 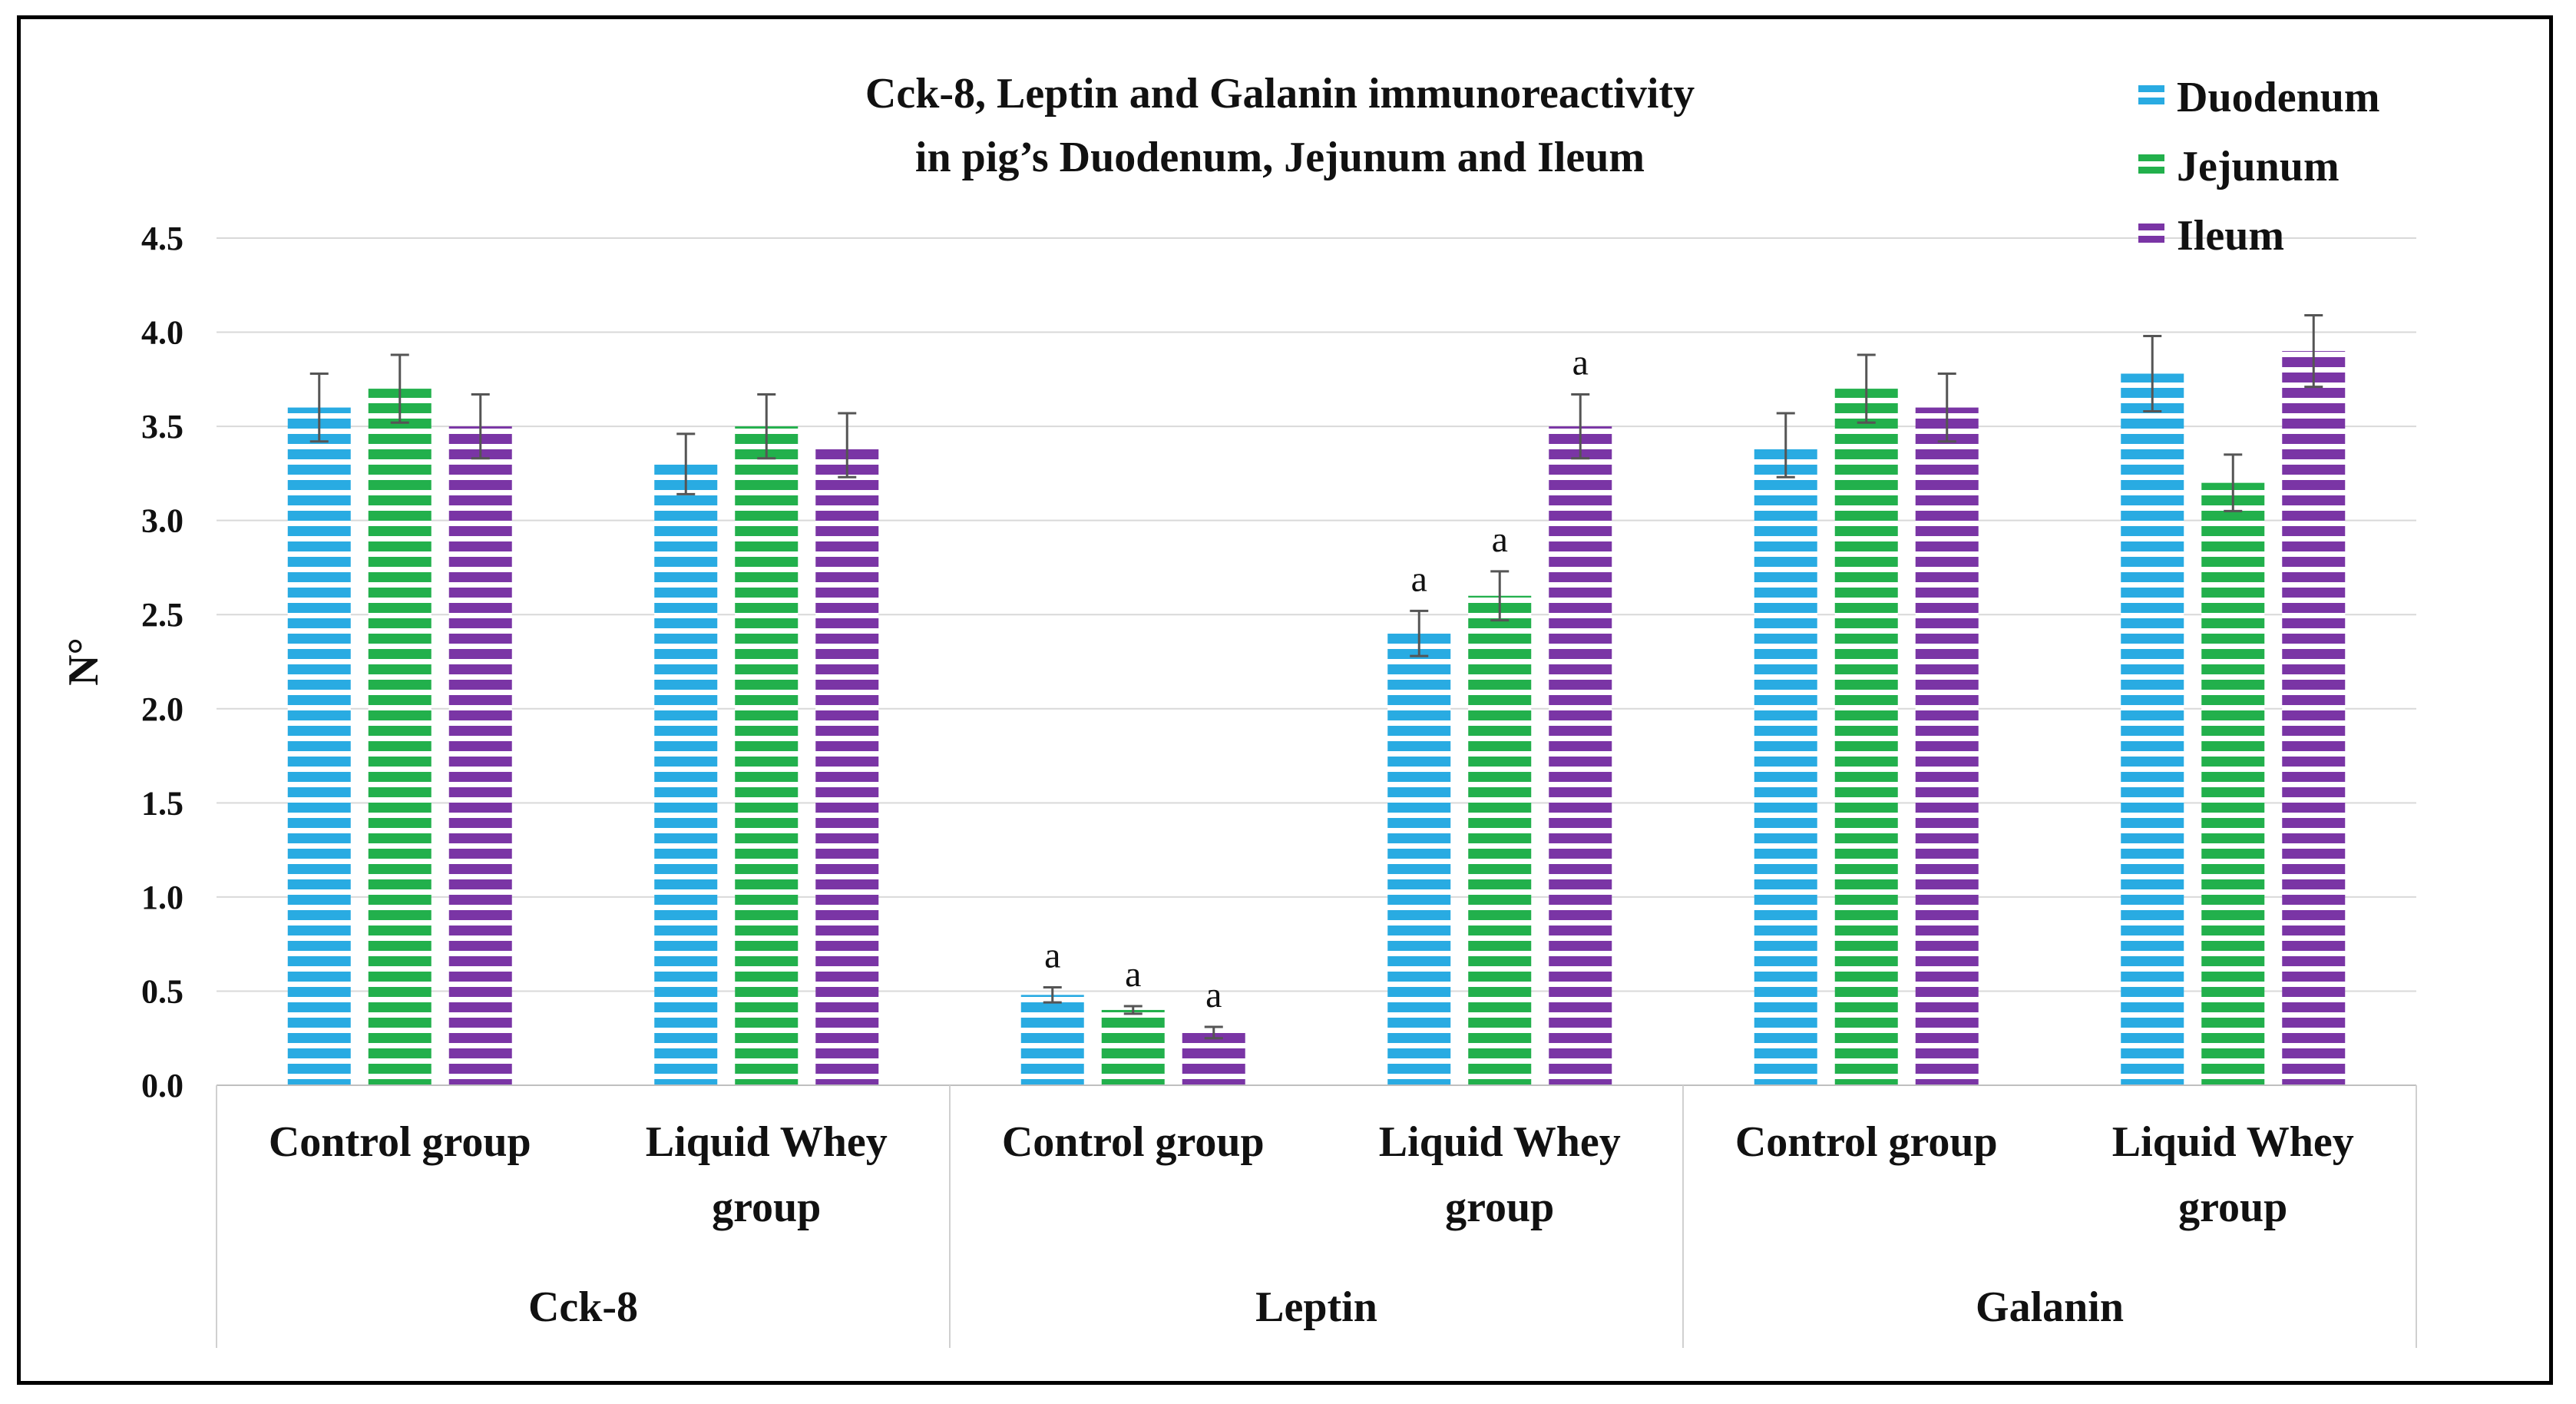 What do you see at coordinates (2230, 236) in the screenshot?
I see `legend-label: Ileum` at bounding box center [2230, 236].